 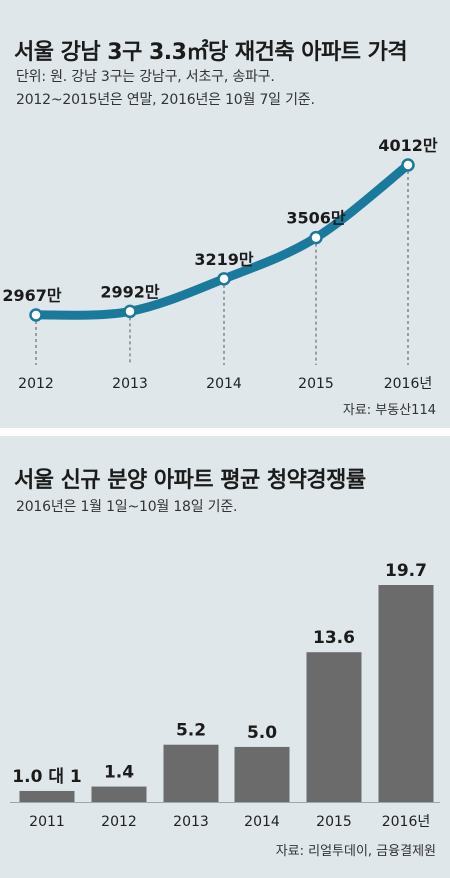 What do you see at coordinates (316, 218) in the screenshot?
I see `value-label-3: 3506만` at bounding box center [316, 218].